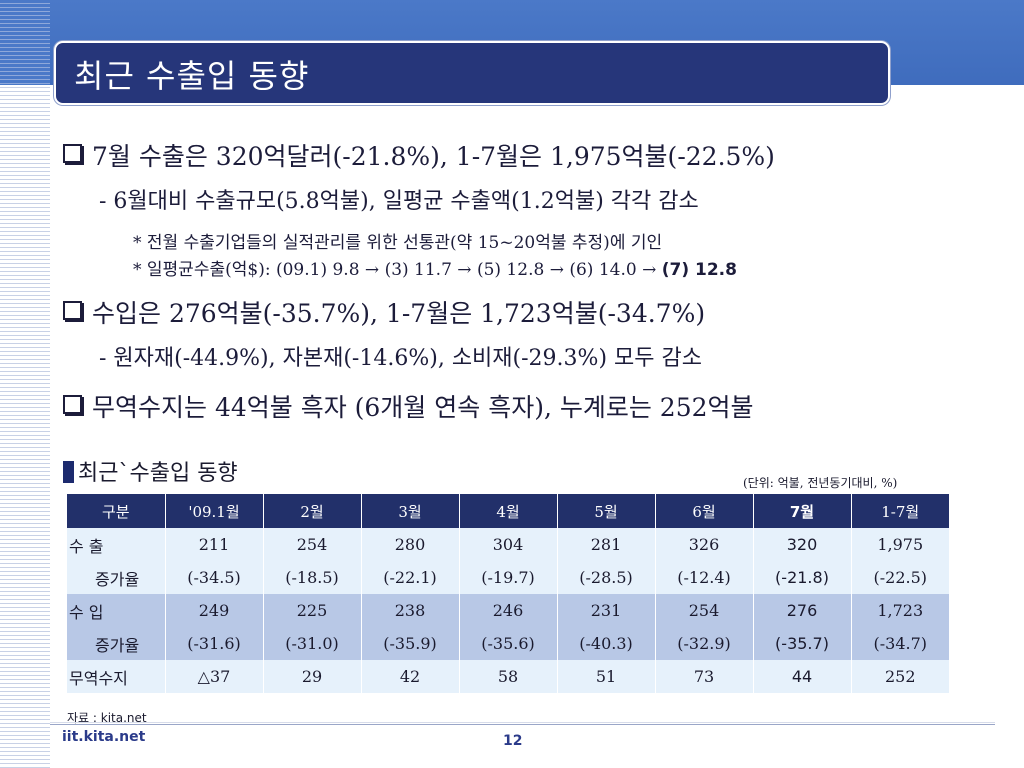  I want to click on source-note: 자료 : kita.net, so click(107, 718).